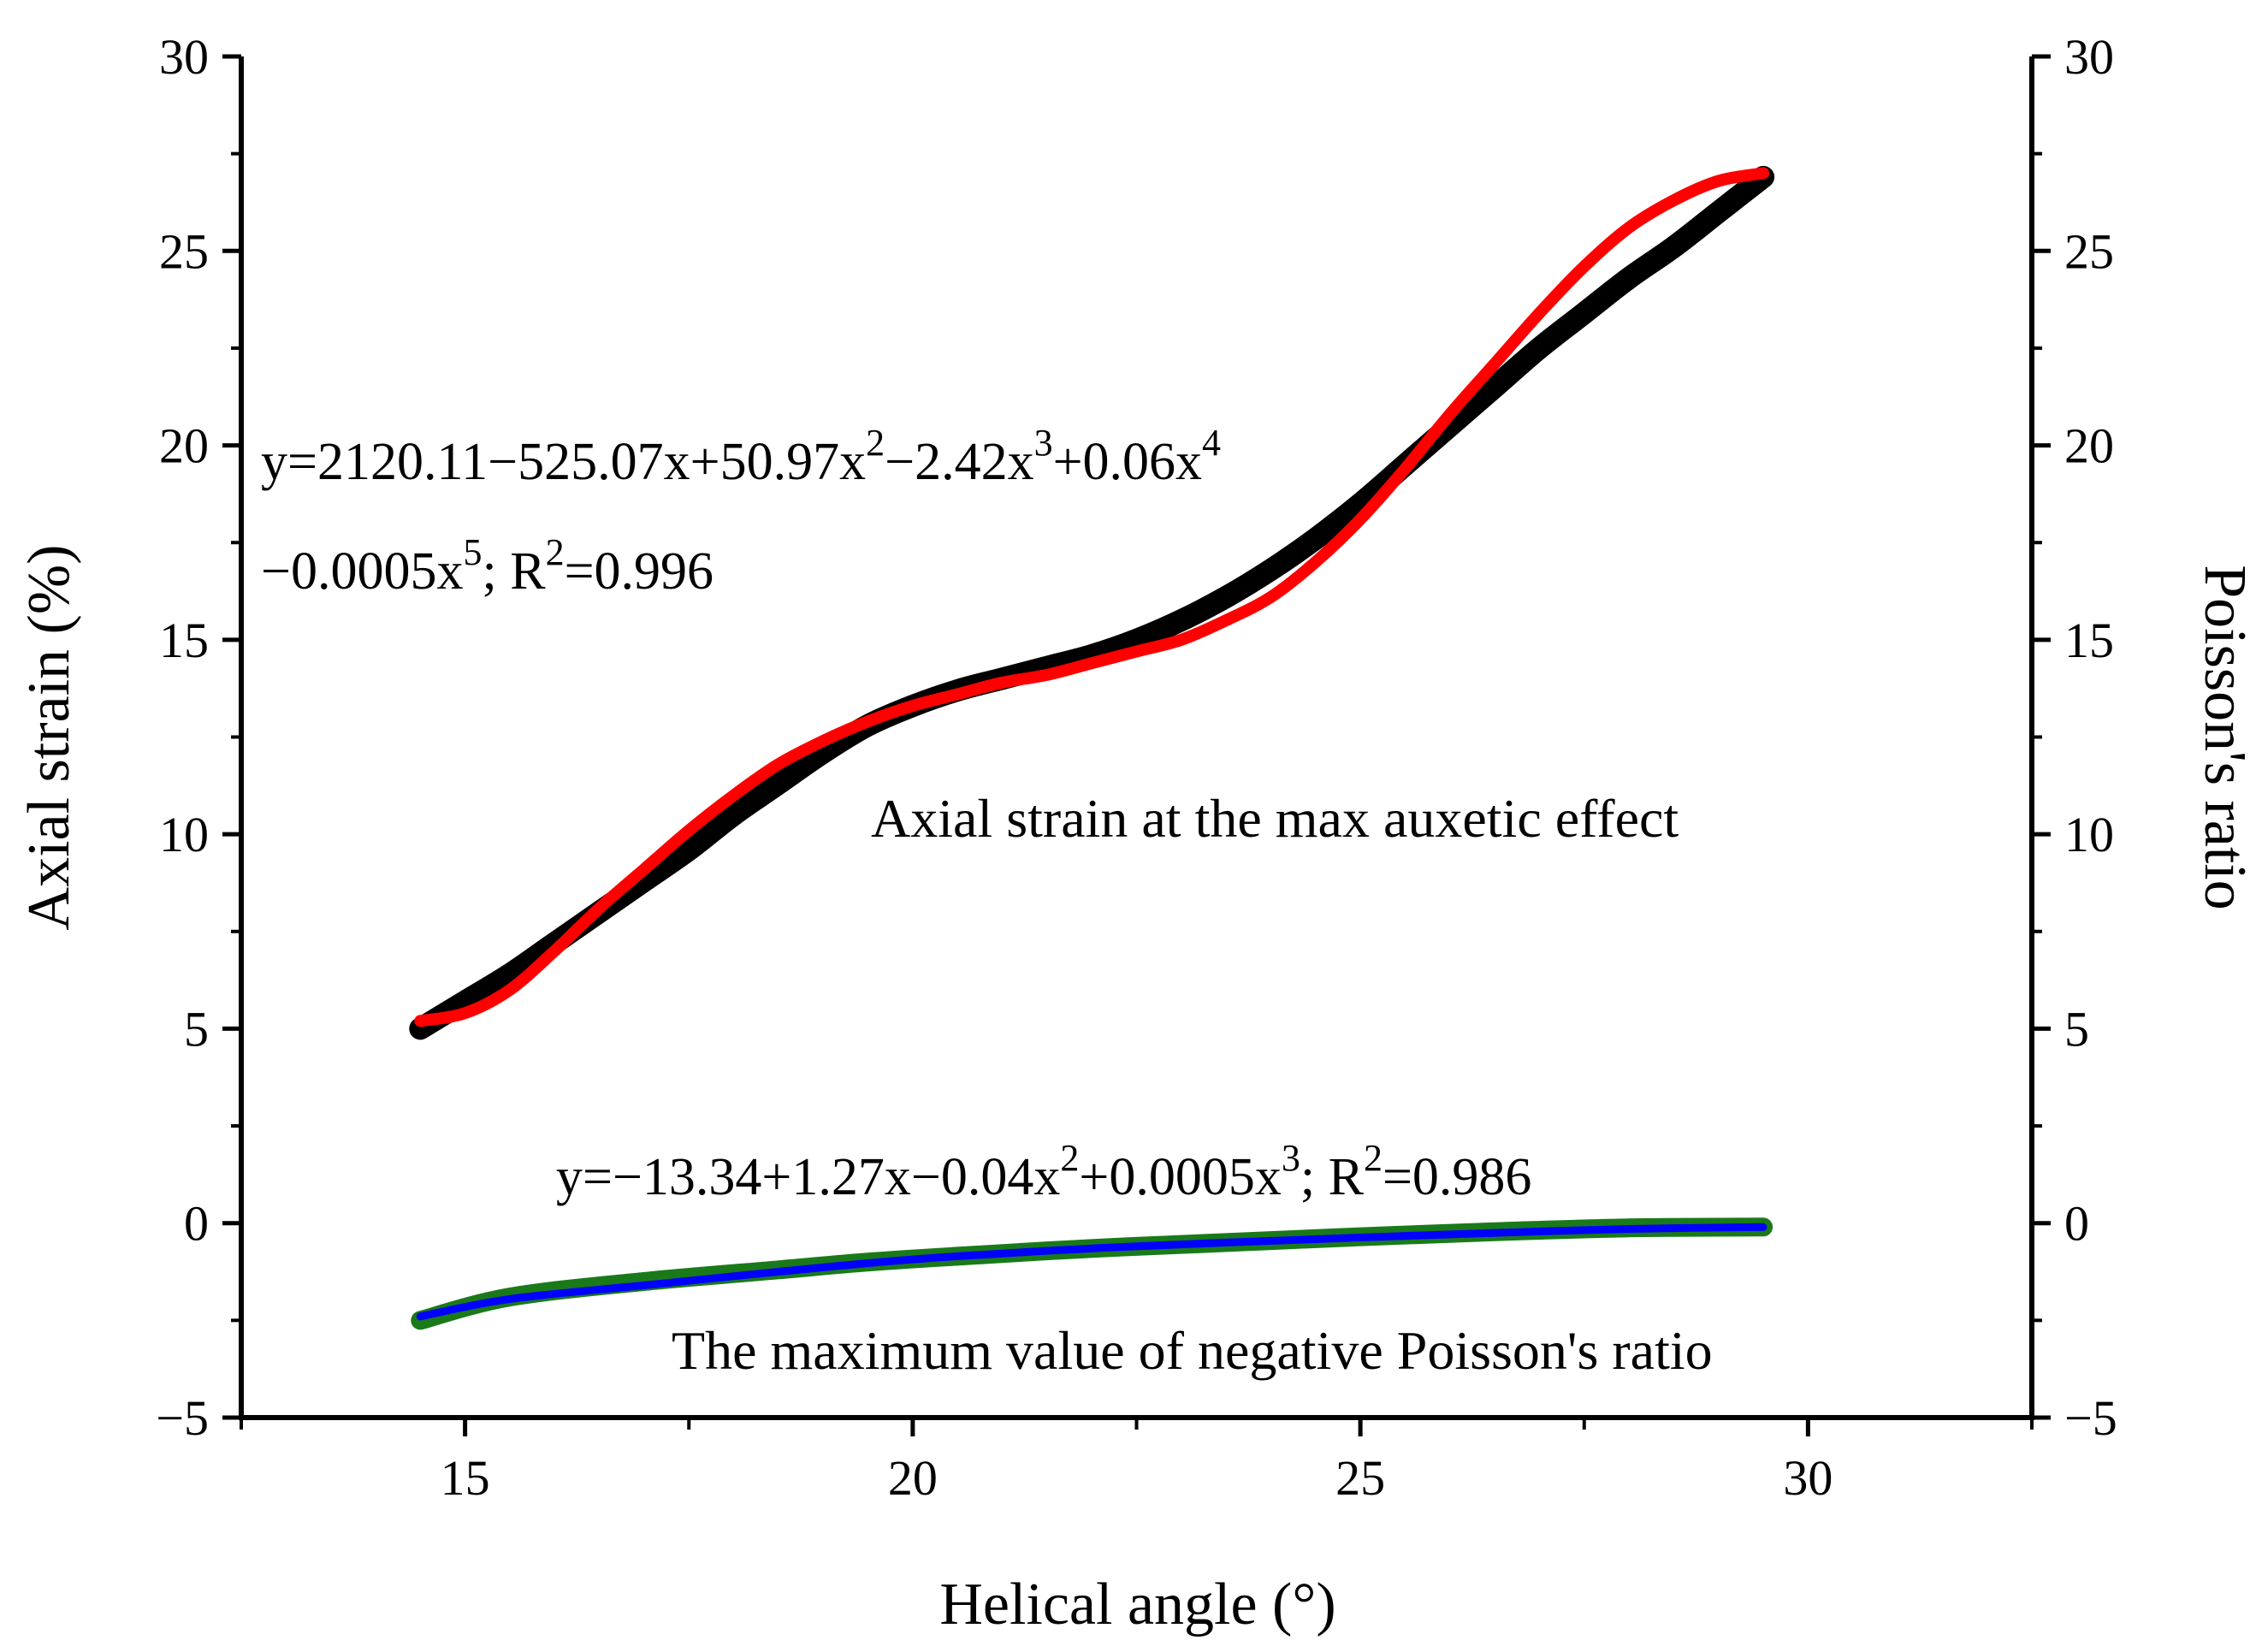  Describe the element at coordinates (184, 446) in the screenshot. I see `y-tick-label-left: 20` at that location.